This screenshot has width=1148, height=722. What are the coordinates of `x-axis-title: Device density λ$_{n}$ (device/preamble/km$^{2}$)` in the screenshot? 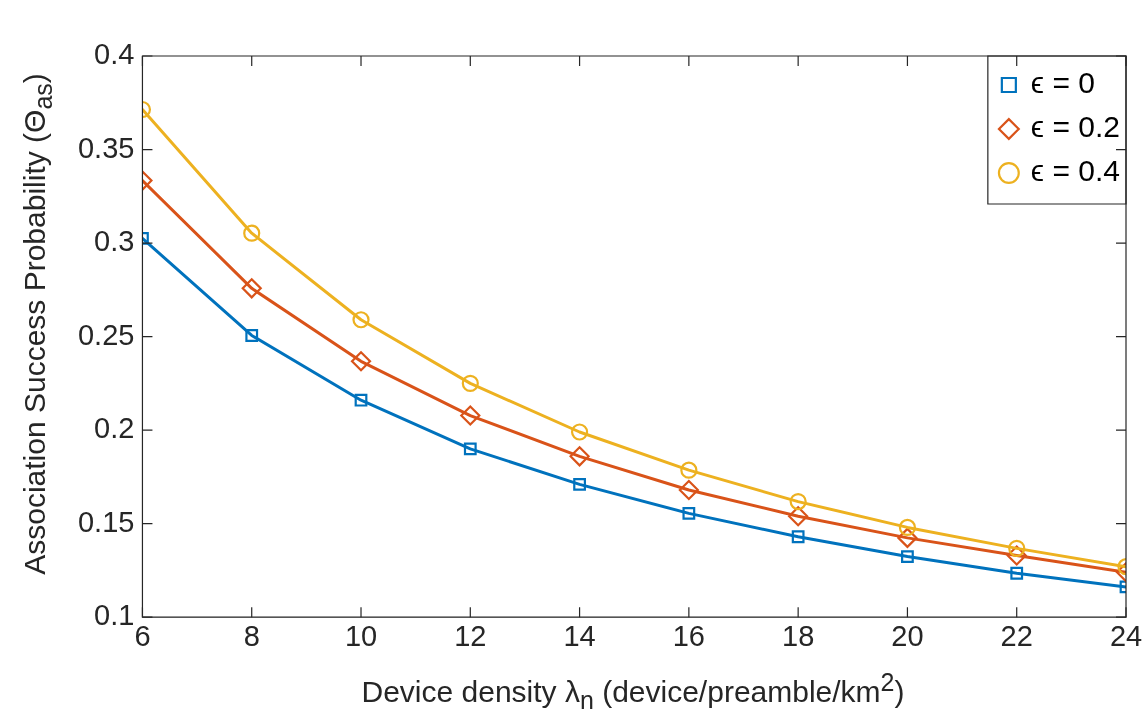 It's located at (633, 691).